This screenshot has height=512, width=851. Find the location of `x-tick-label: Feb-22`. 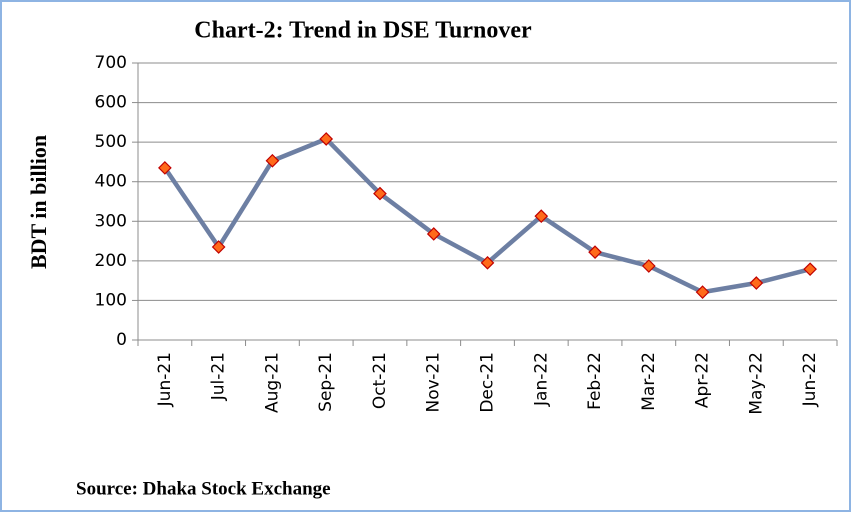

x-tick-label: Feb-22 is located at coordinates (595, 381).